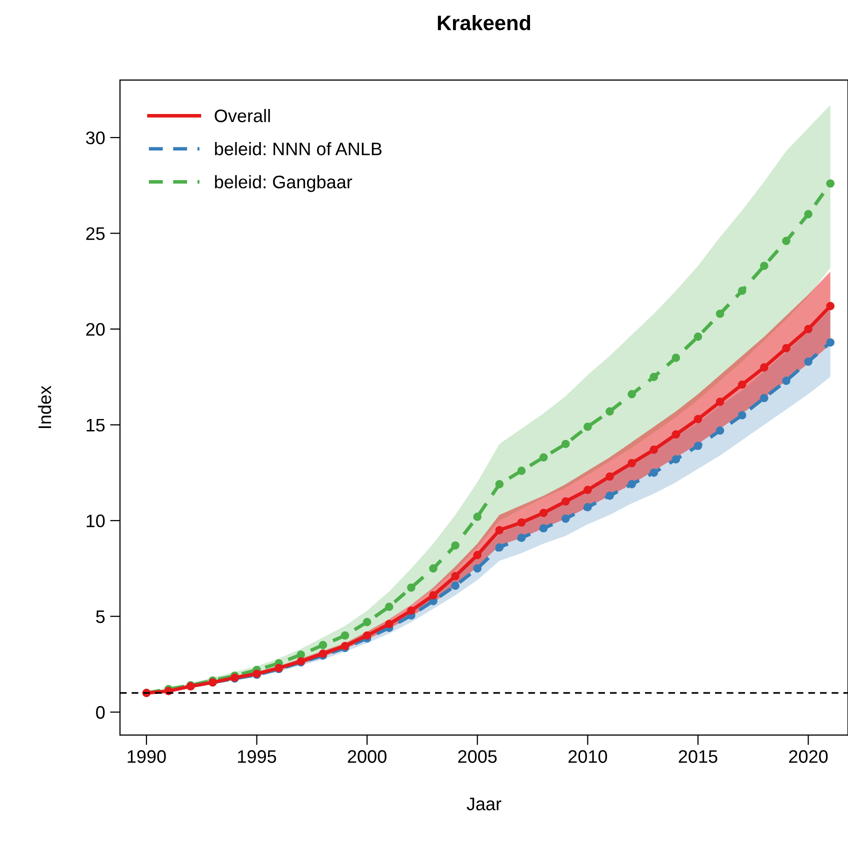  Describe the element at coordinates (484, 22) in the screenshot. I see `chart-title: Krakeend` at that location.